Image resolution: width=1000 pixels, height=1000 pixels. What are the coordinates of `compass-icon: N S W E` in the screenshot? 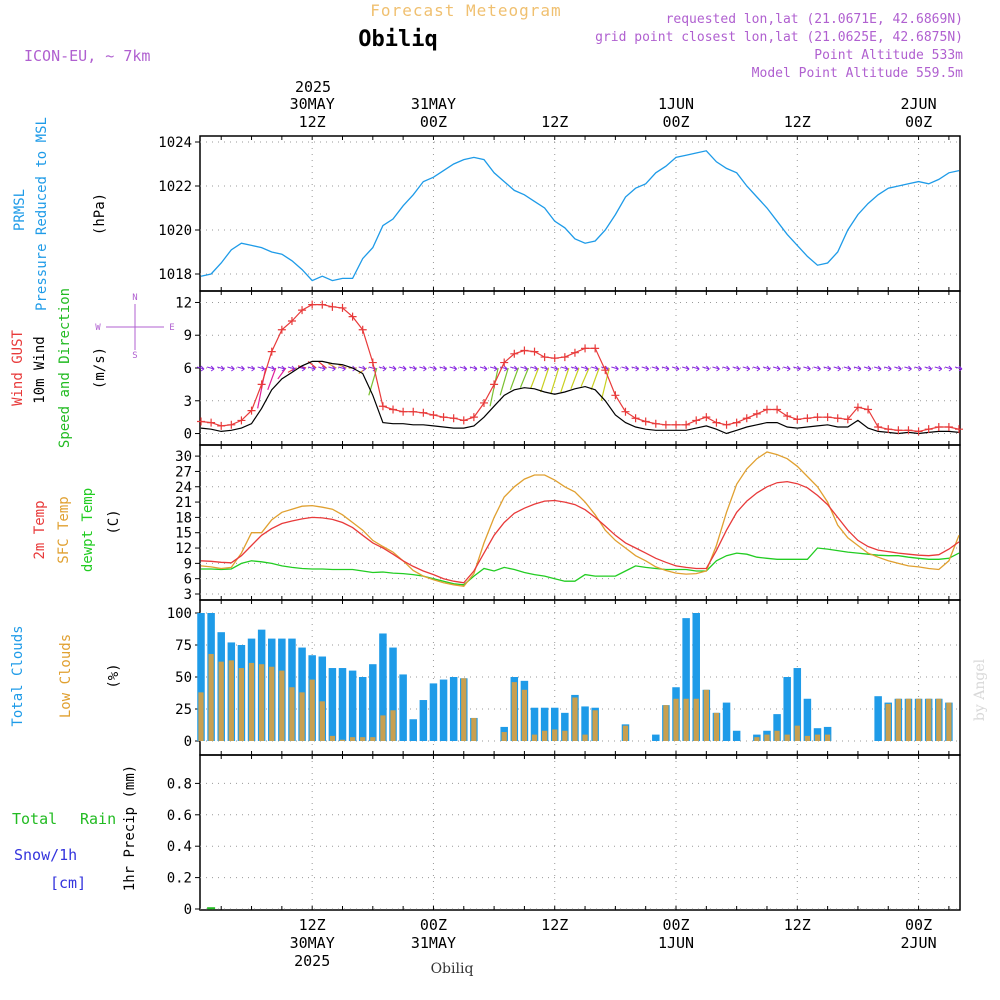 It's located at (134, 327).